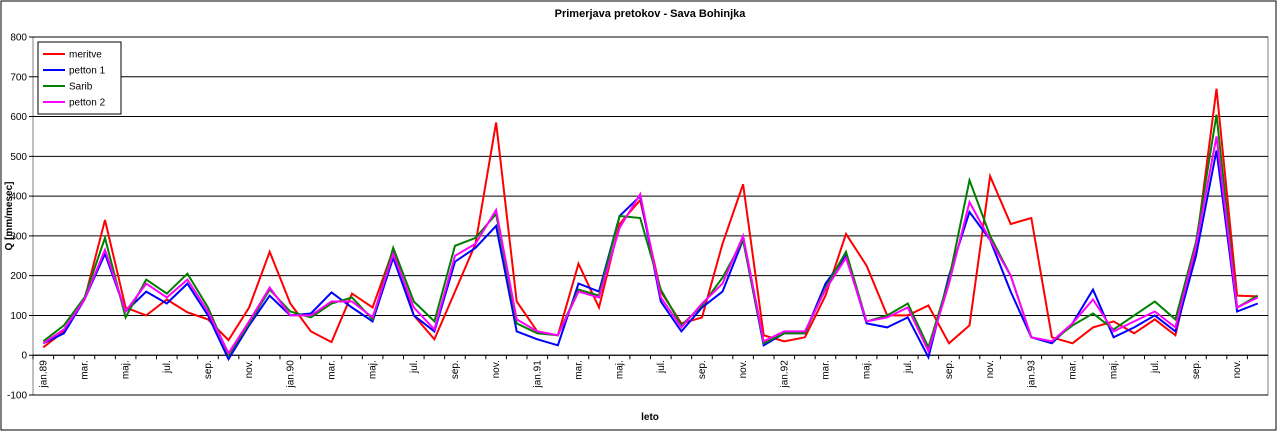 Image resolution: width=1278 pixels, height=437 pixels. What do you see at coordinates (18, 157) in the screenshot?
I see `y-tick-label: 500` at bounding box center [18, 157].